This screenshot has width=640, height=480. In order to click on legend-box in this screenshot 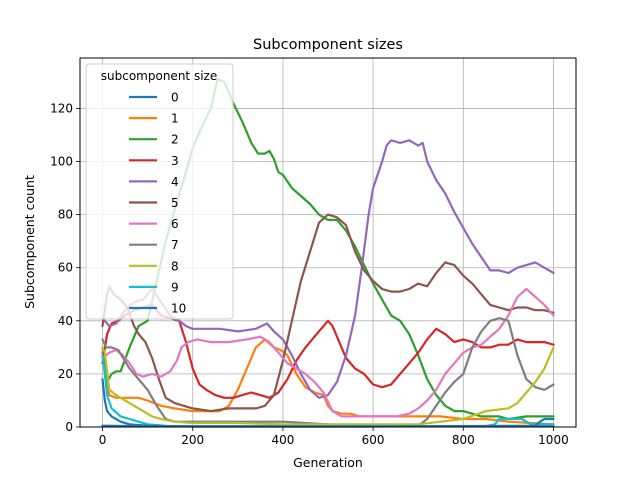, I will do `click(159, 191)`.